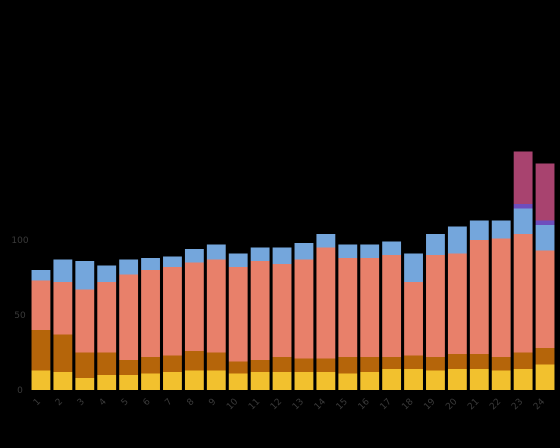 Image resolution: width=560 pixels, height=448 pixels. Describe the element at coordinates (37, 402) in the screenshot. I see `x-tick-label: 1` at that location.